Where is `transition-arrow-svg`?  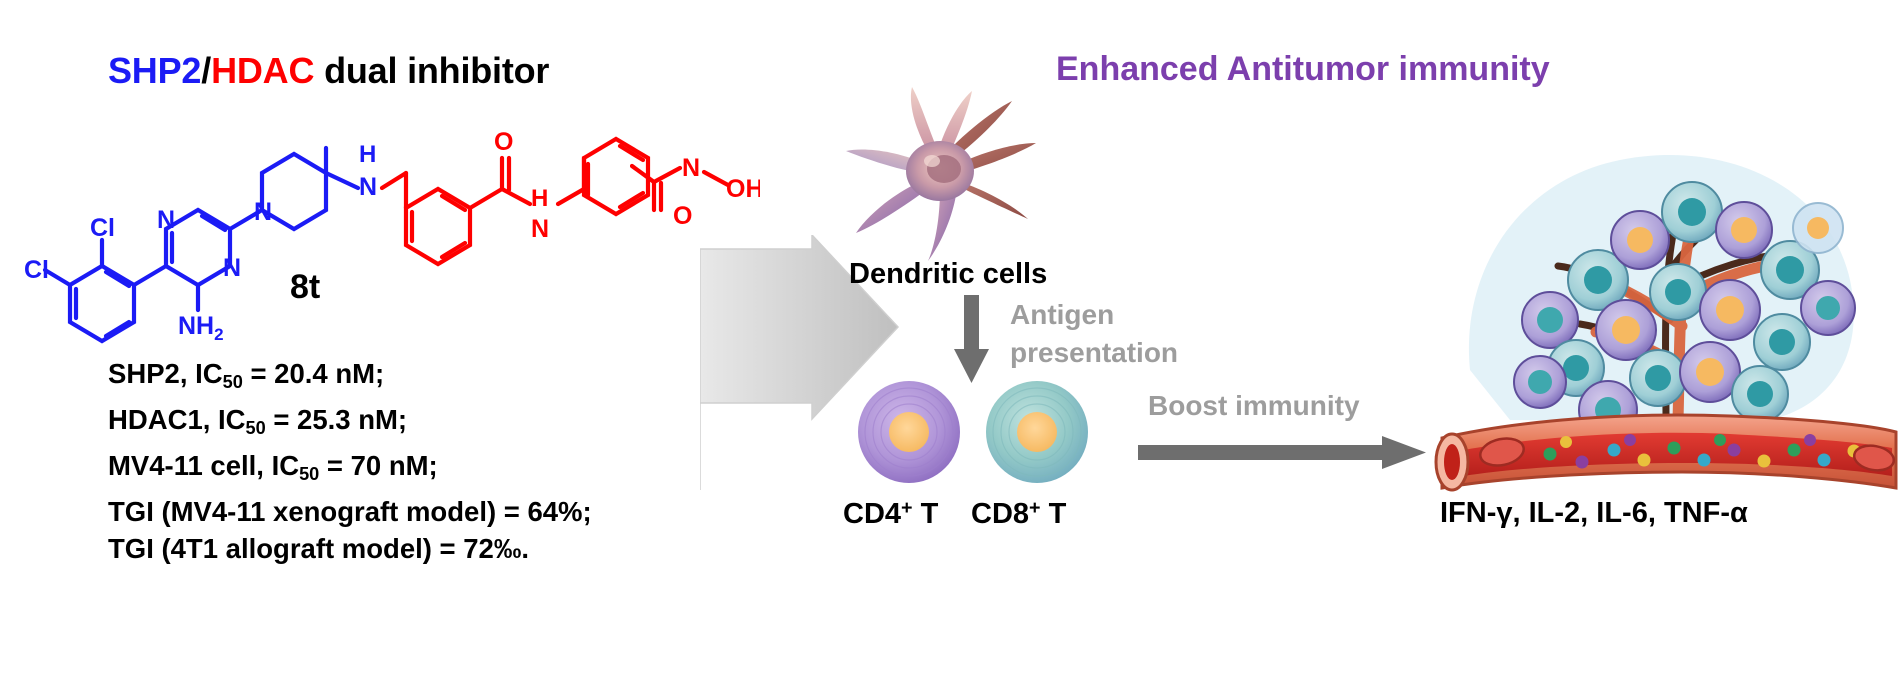
transition-arrow-svg is located at coordinates (799, 361).